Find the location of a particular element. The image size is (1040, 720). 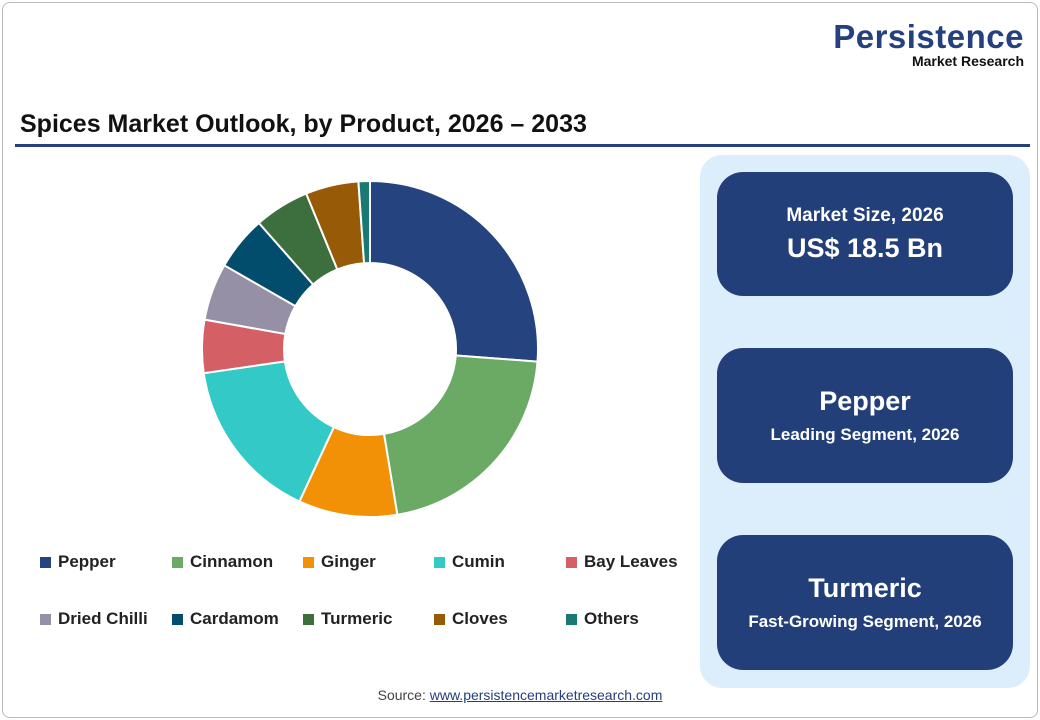

legend-item: Cardamom is located at coordinates (225, 619).